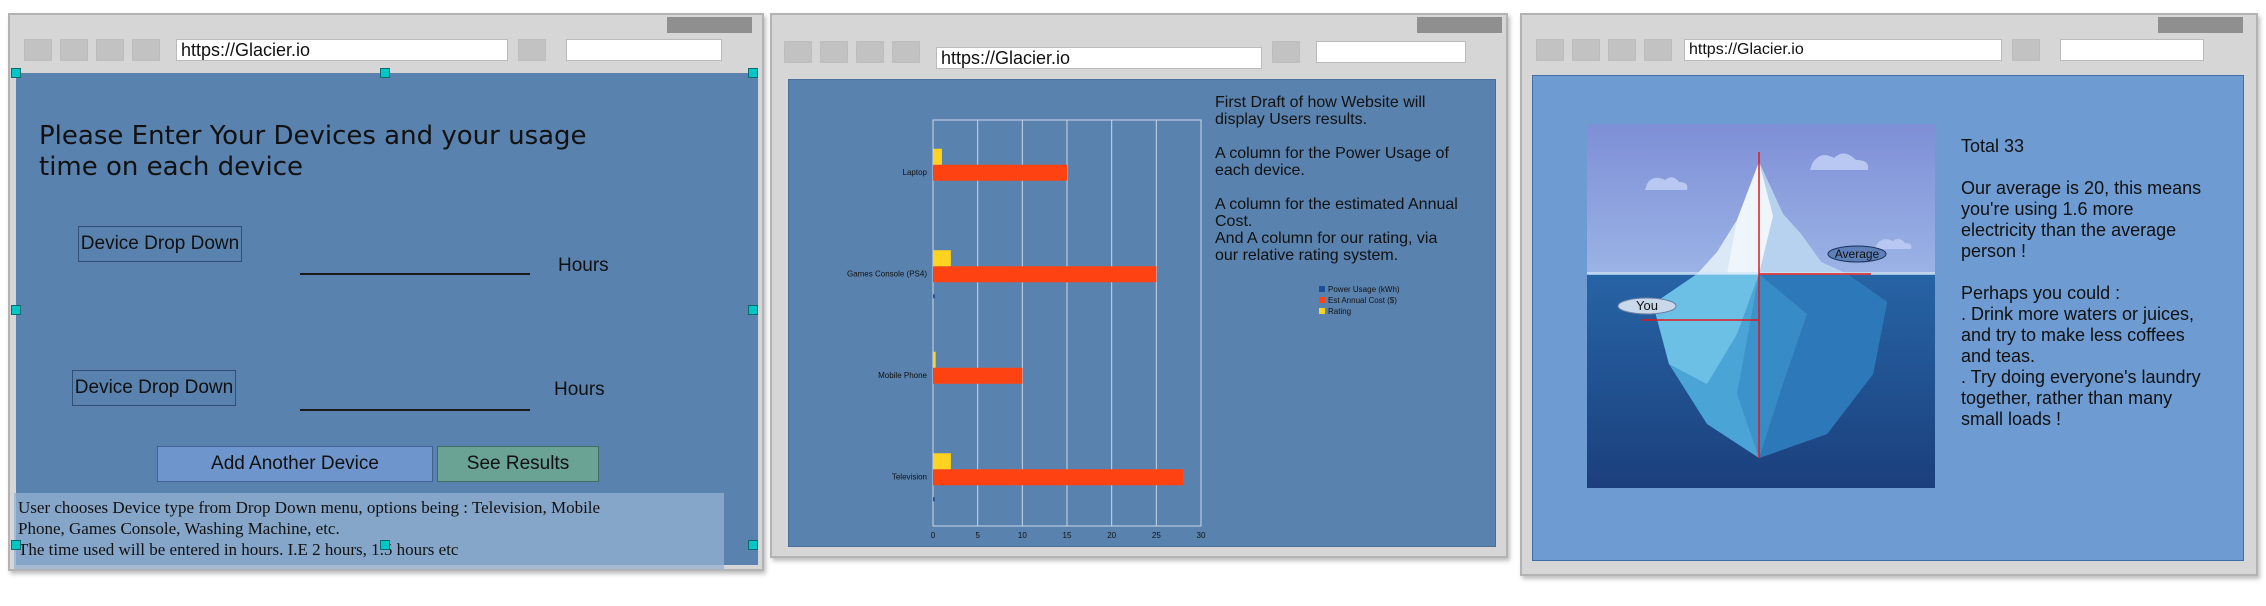 This screenshot has width=2266, height=606. I want to click on add-device-button: Add Another Device, so click(295, 464).